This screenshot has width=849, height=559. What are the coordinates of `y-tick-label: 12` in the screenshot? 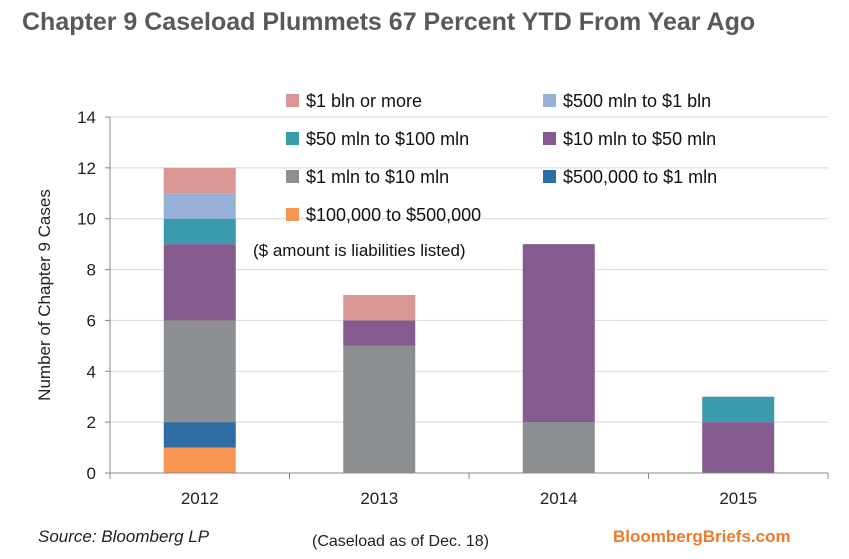 It's located at (86, 168).